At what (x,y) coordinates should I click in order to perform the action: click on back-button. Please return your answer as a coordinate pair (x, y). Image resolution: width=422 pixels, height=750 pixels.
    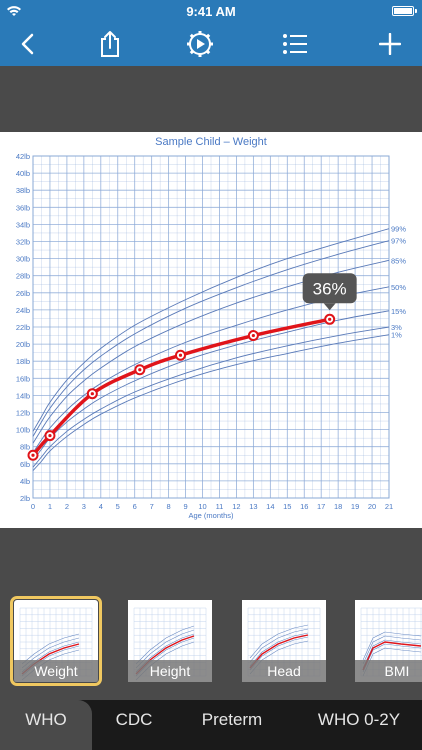
    Looking at the image, I should click on (28, 44).